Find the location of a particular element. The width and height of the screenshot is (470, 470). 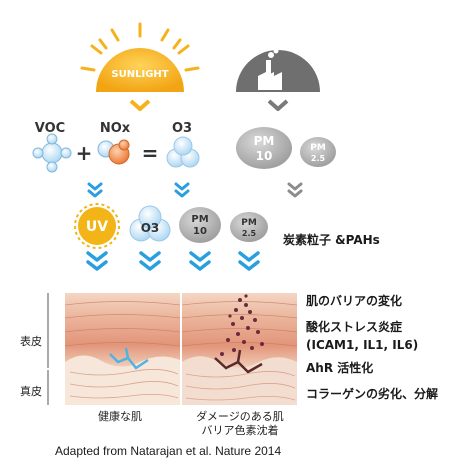

dermis-label: 真皮 is located at coordinates (31, 391).